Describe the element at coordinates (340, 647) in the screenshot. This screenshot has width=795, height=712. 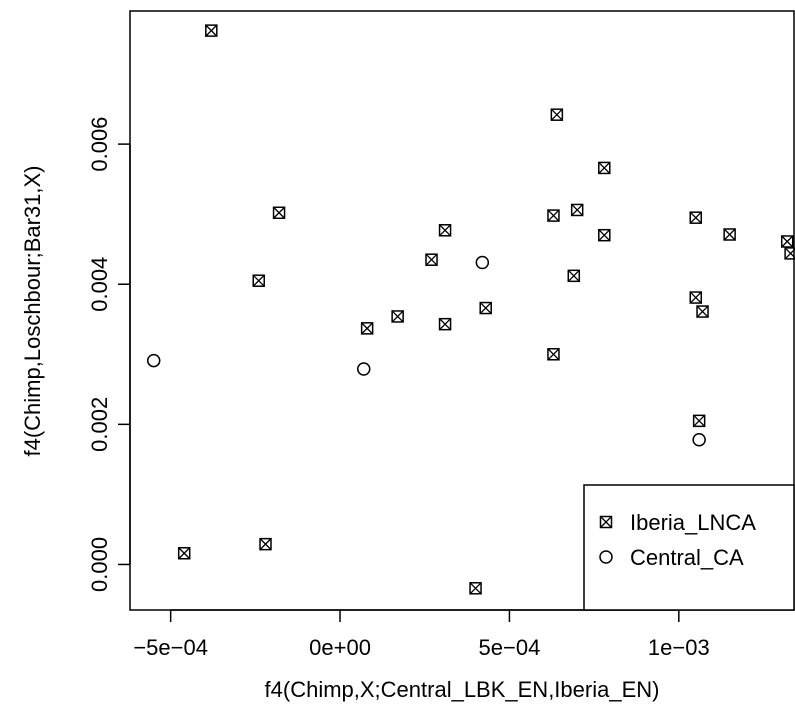
I see `x-tick-label: 0e+00` at that location.